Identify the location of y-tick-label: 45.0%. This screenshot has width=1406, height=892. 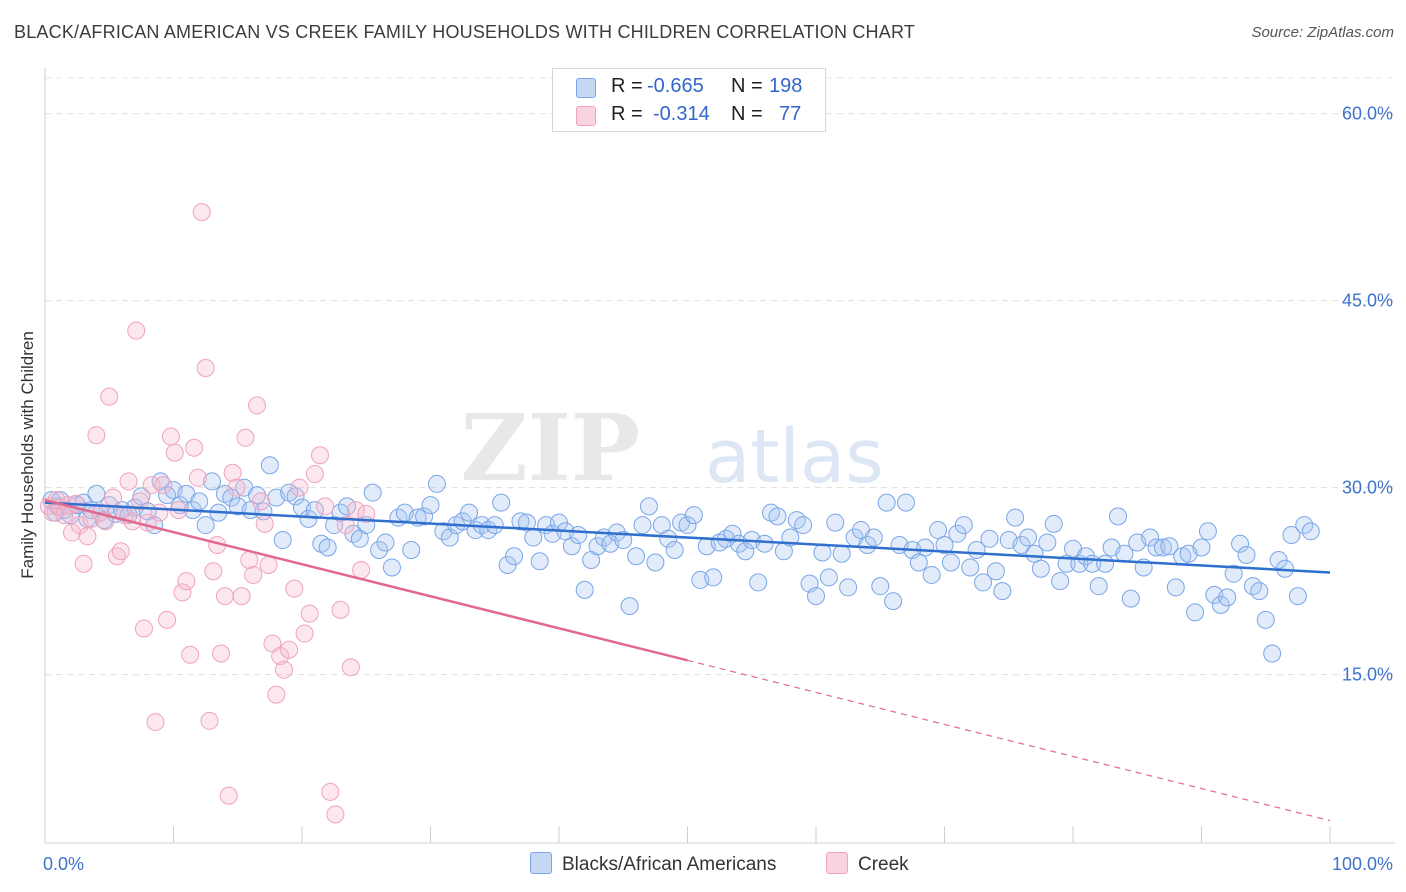
(1367, 301).